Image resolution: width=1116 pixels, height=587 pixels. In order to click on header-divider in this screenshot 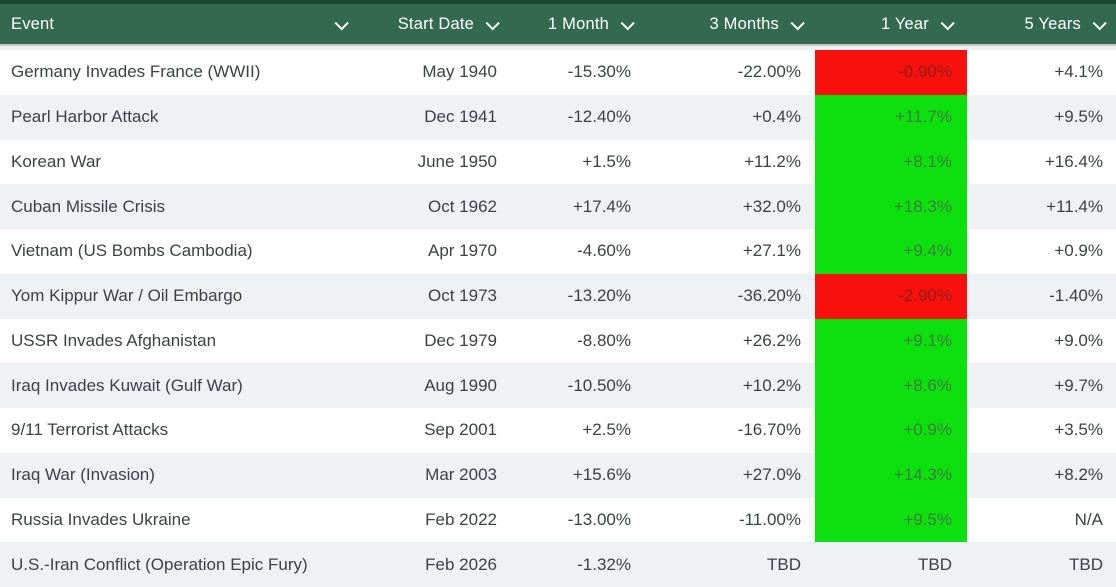, I will do `click(558, 47)`.